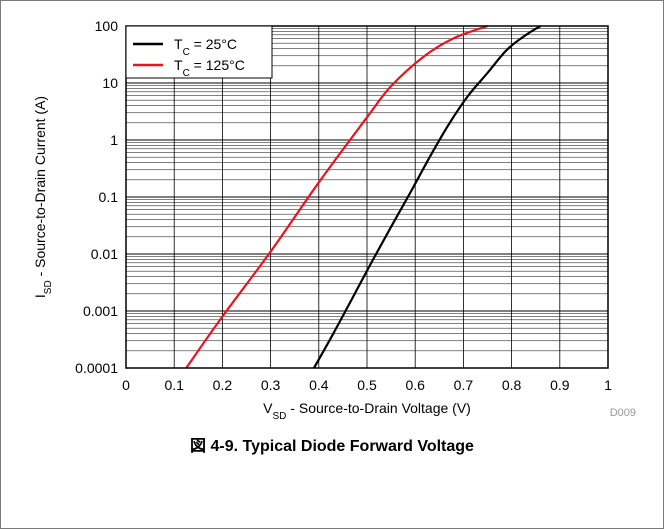  Describe the element at coordinates (319, 385) in the screenshot. I see `x-tick-label: 0.4` at that location.